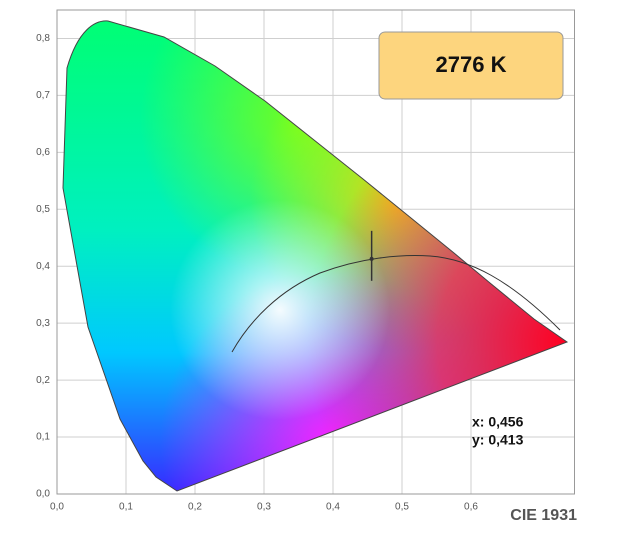 This screenshot has width=620, height=550. I want to click on cct-box, so click(471, 65).